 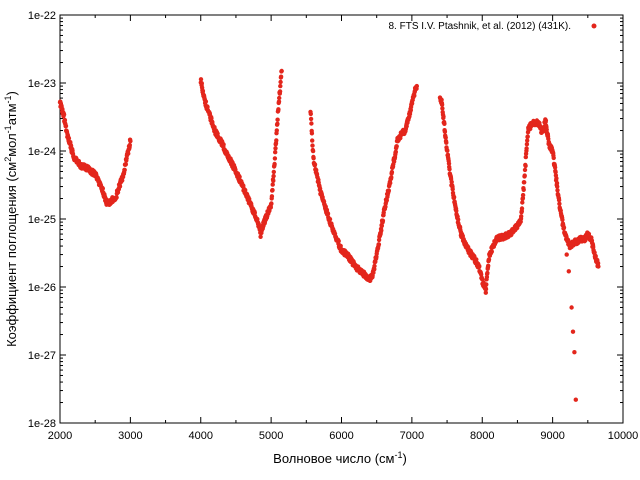 I want to click on x-tick-label: 8000, so click(x=482, y=436).